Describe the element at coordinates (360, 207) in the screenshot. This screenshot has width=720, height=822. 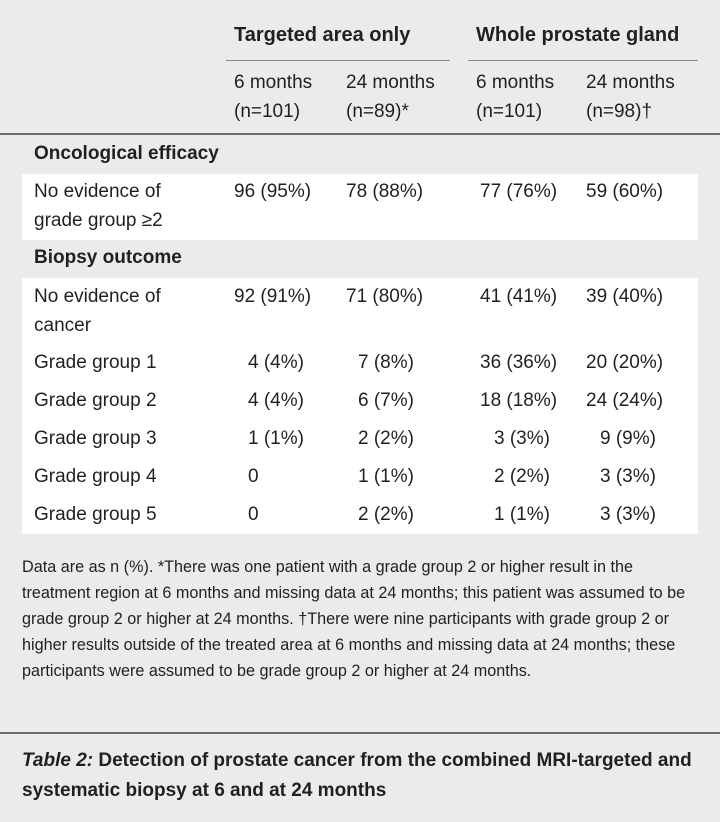
I see `row-band` at that location.